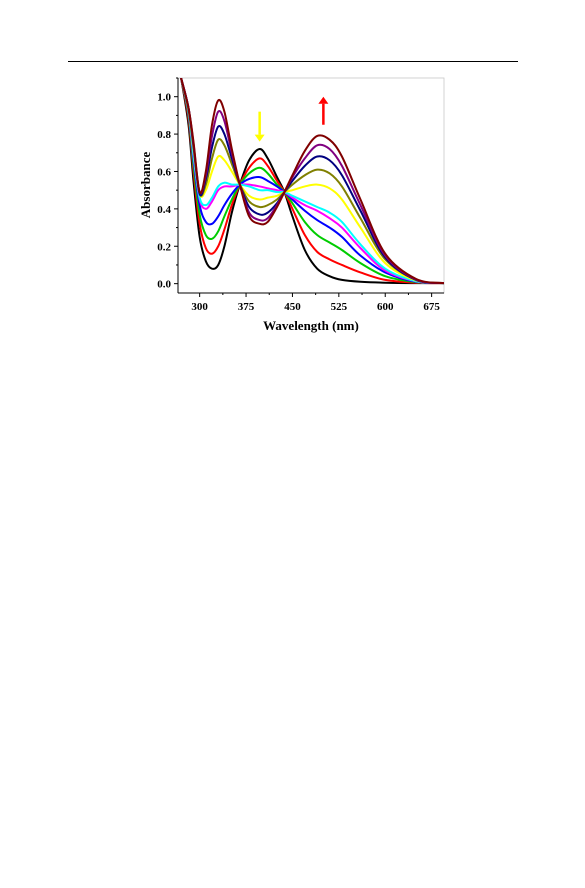 The width and height of the screenshot is (585, 888). What do you see at coordinates (145, 185) in the screenshot?
I see `y-axis-label: Absorbance` at bounding box center [145, 185].